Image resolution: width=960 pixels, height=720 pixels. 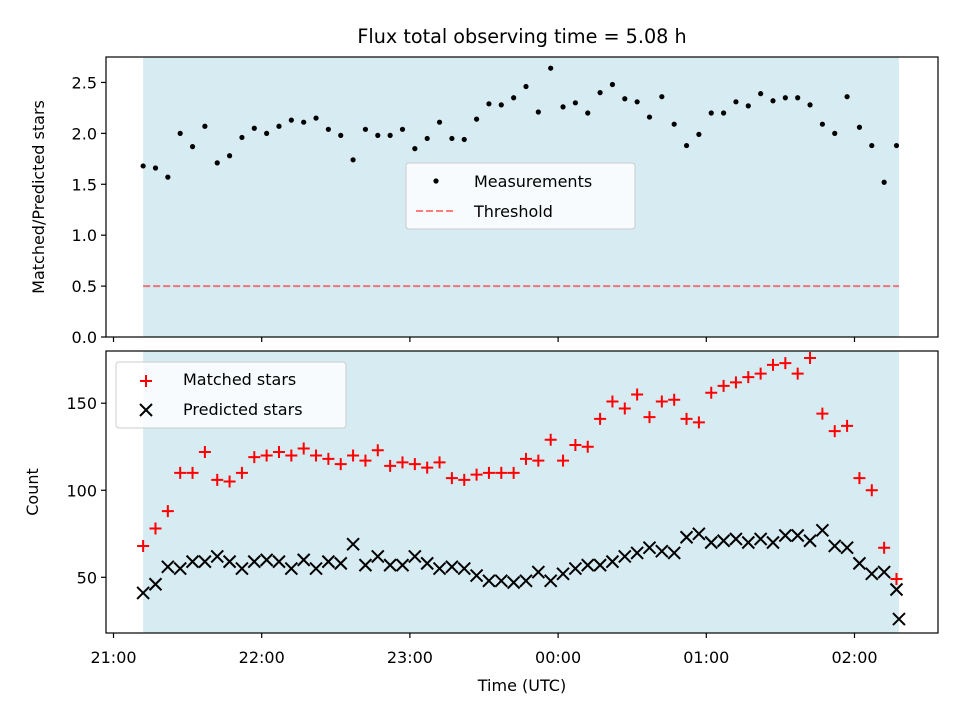 What do you see at coordinates (239, 379) in the screenshot?
I see `legend-matched-label: Matched stars` at bounding box center [239, 379].